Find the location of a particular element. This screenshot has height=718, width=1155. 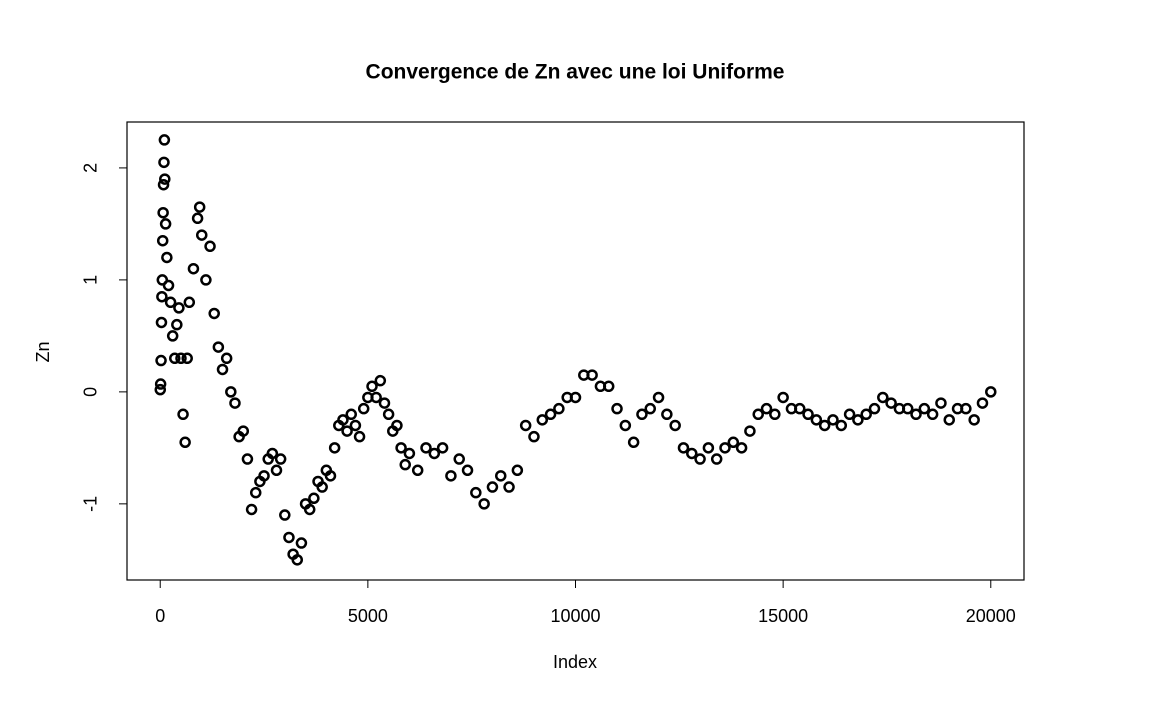

x-tick-label: 5000 is located at coordinates (368, 616).